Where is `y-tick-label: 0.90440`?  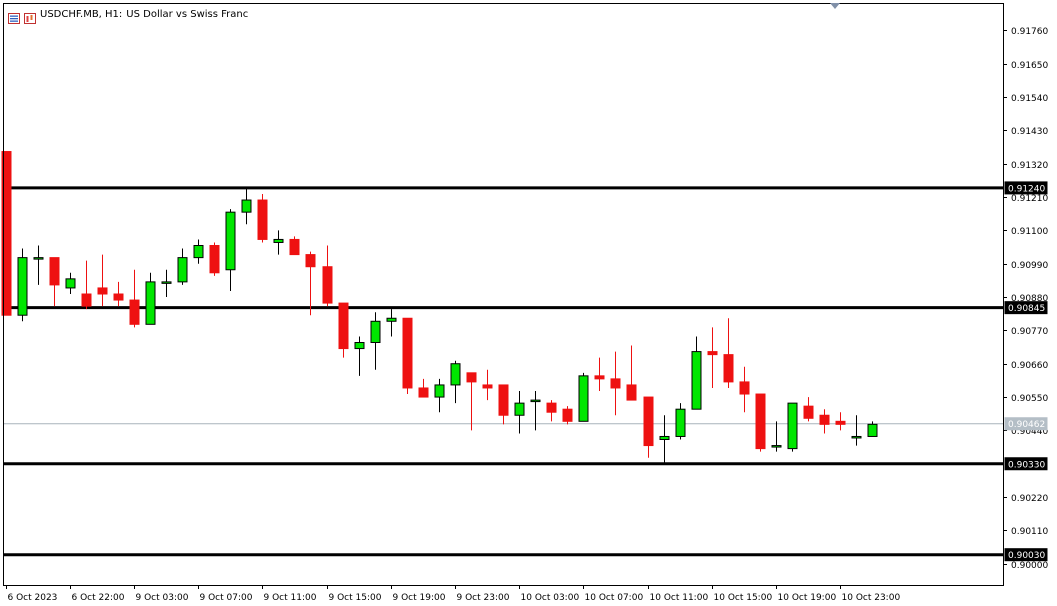 y-tick-label: 0.90440 is located at coordinates (1029, 432).